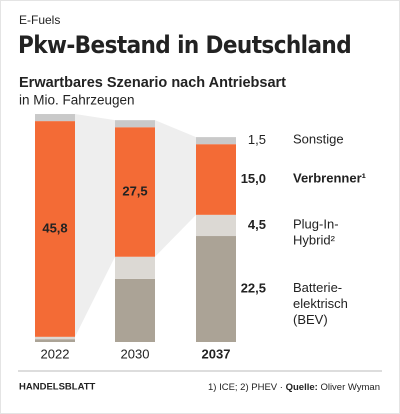  Describe the element at coordinates (57, 387) in the screenshot. I see `publisher: HANDELSBLATT` at that location.